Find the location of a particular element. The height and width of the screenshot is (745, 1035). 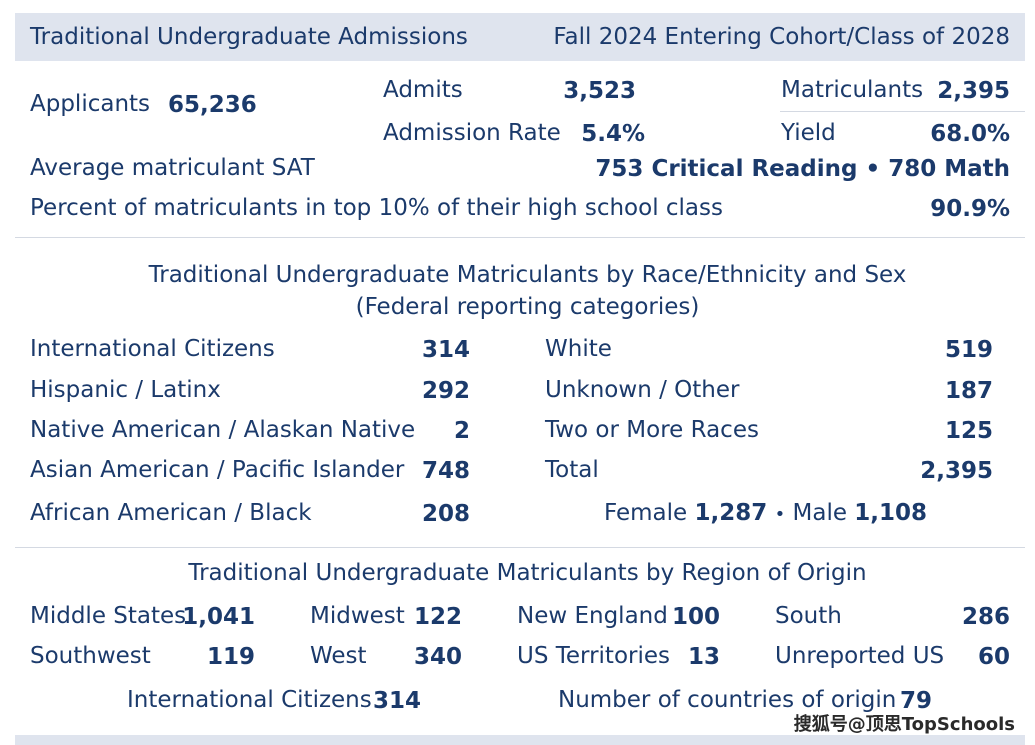

region-label: Midwest is located at coordinates (357, 616).